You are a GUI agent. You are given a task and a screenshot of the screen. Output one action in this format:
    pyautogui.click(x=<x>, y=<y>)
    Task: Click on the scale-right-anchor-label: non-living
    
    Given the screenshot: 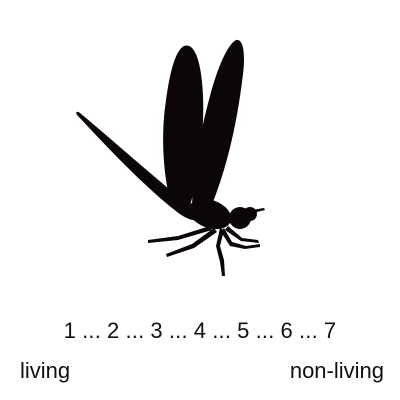 What is the action you would take?
    pyautogui.click(x=336, y=370)
    